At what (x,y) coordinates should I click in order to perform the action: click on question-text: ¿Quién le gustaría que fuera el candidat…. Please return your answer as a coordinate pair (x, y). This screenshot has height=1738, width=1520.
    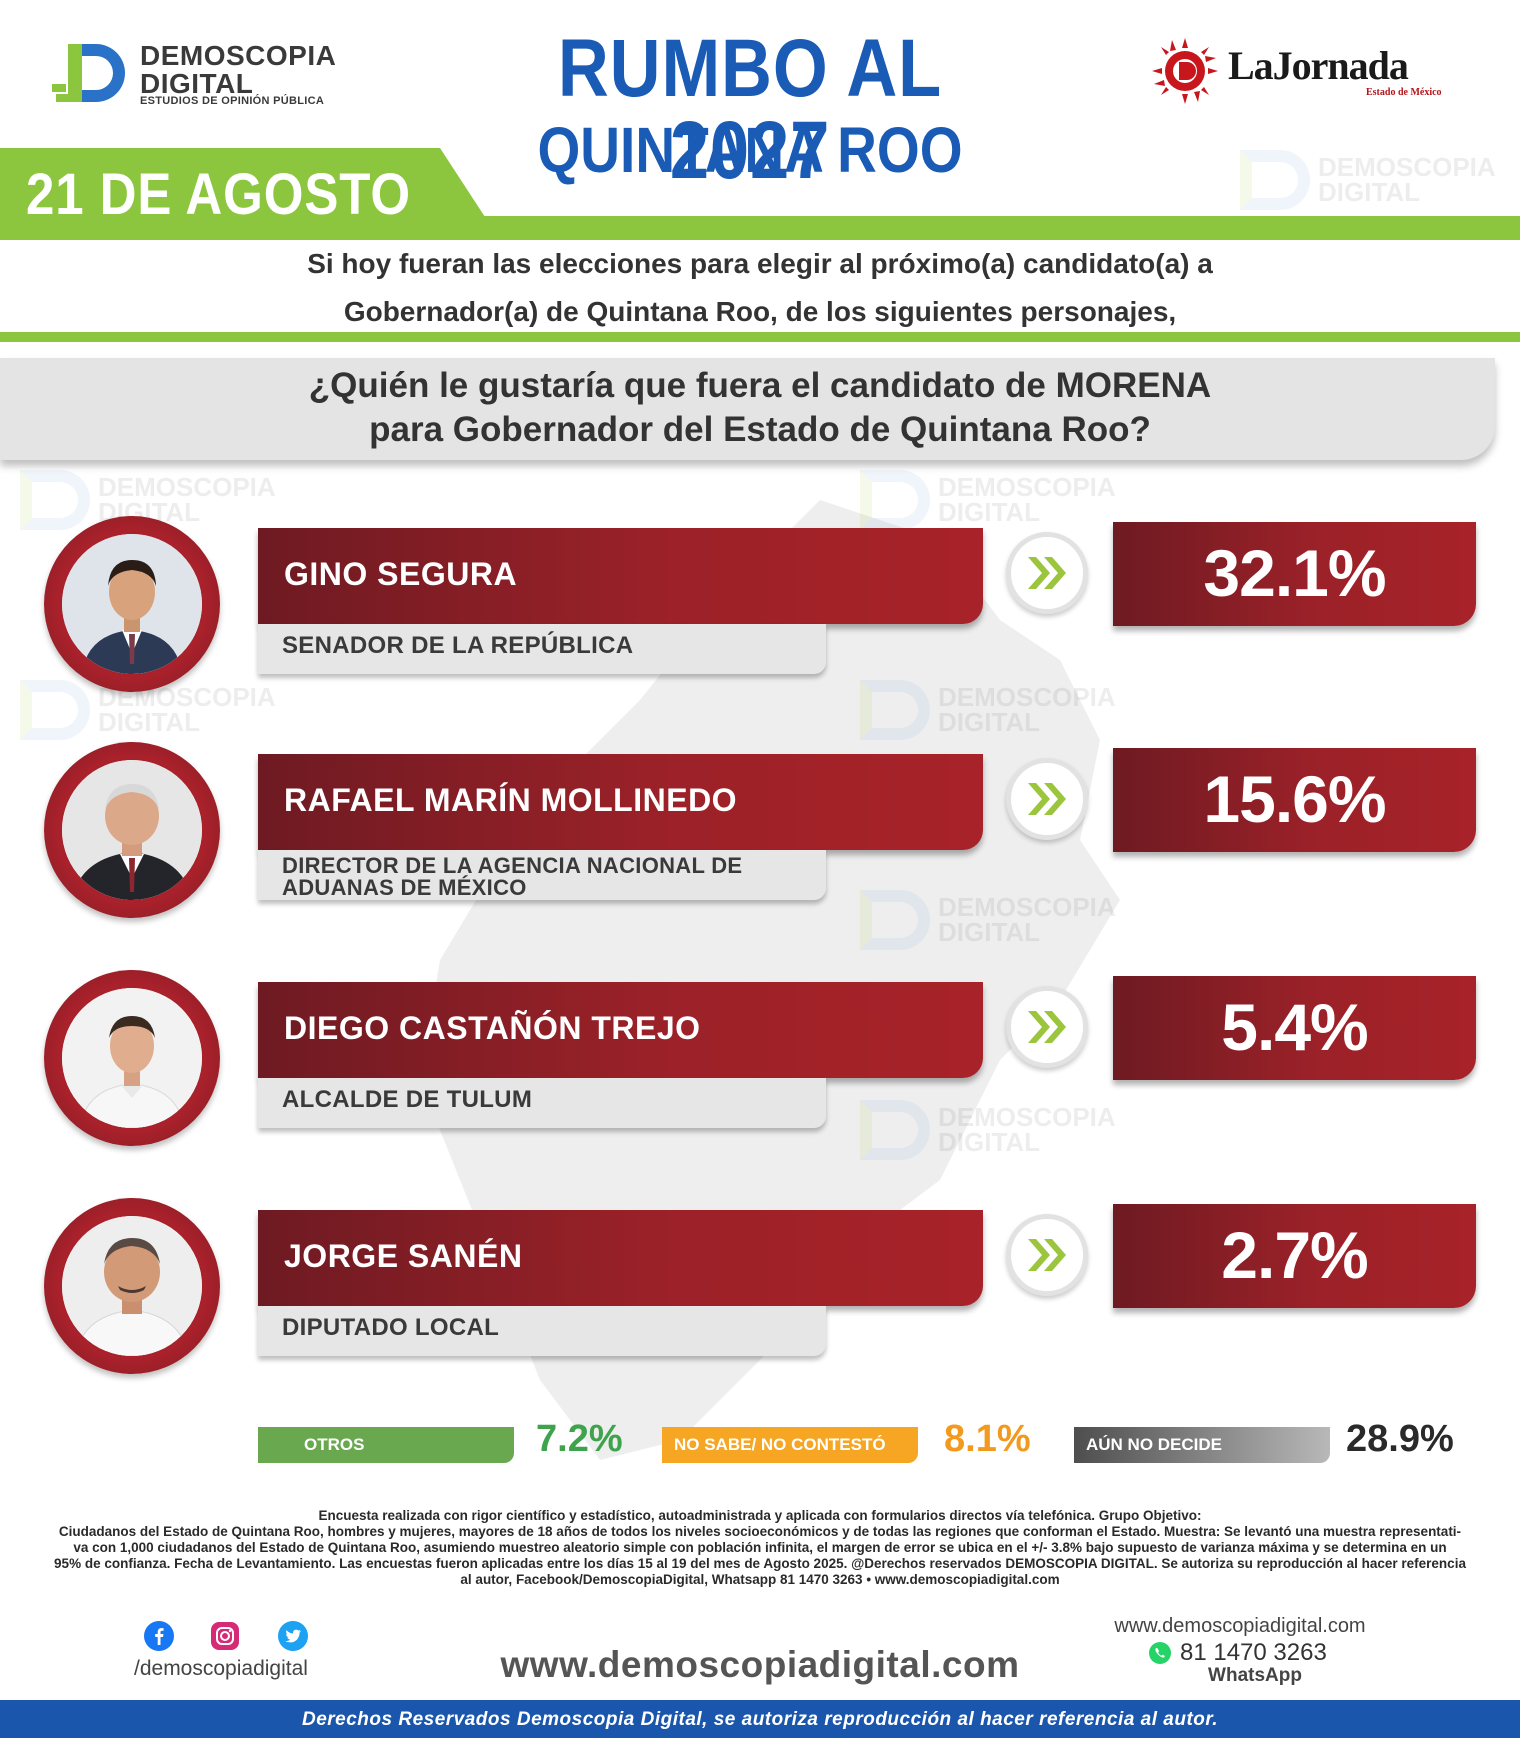
    Looking at the image, I should click on (760, 408).